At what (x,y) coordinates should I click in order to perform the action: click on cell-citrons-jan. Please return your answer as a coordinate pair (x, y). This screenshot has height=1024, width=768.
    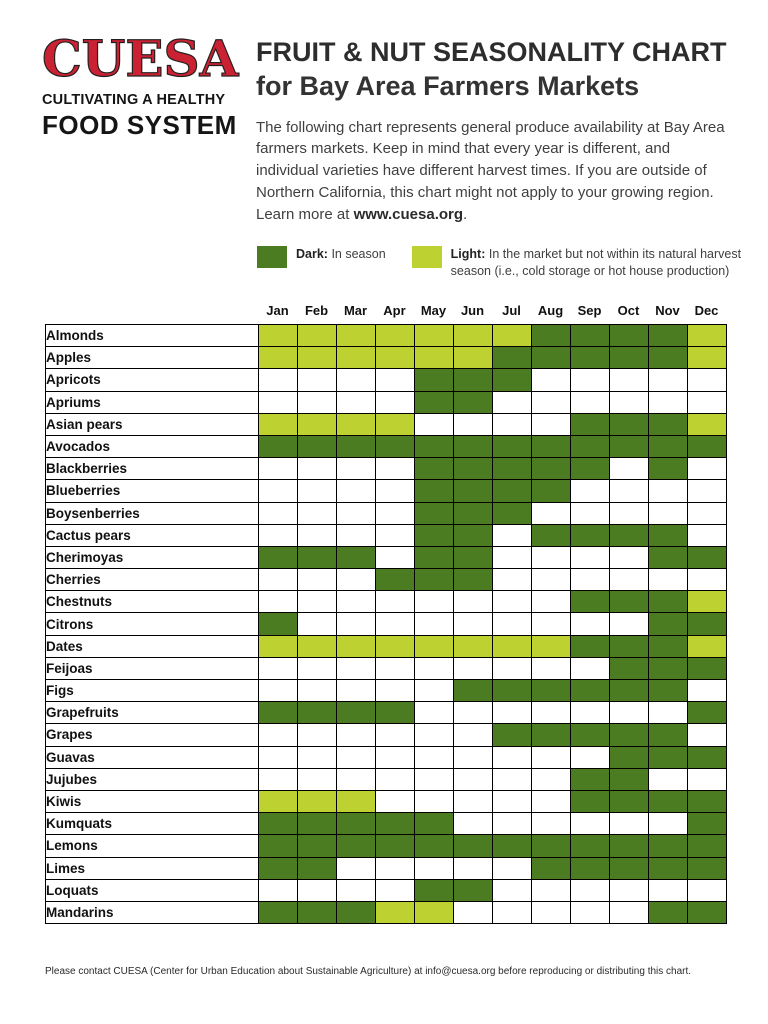
    Looking at the image, I should click on (278, 624).